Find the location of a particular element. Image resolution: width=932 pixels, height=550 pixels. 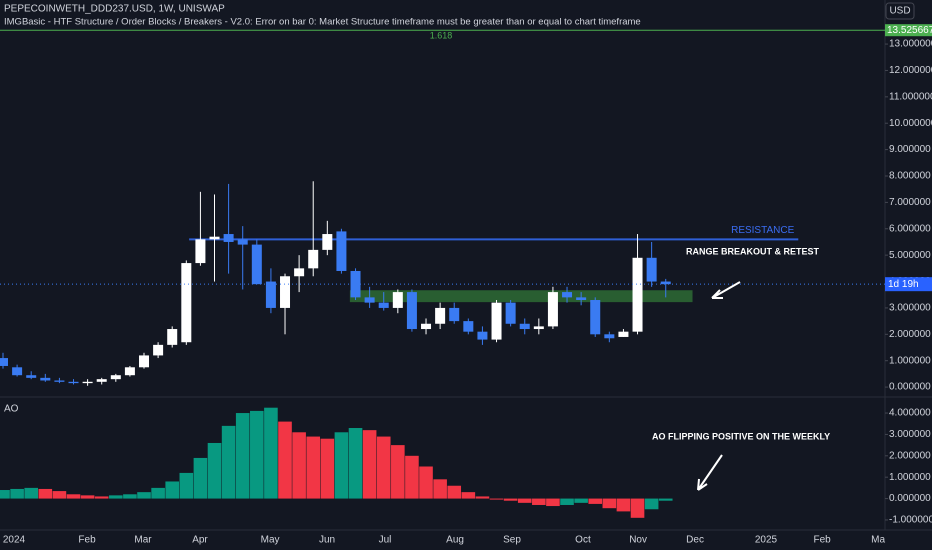

x-tick-label: May is located at coordinates (270, 540).